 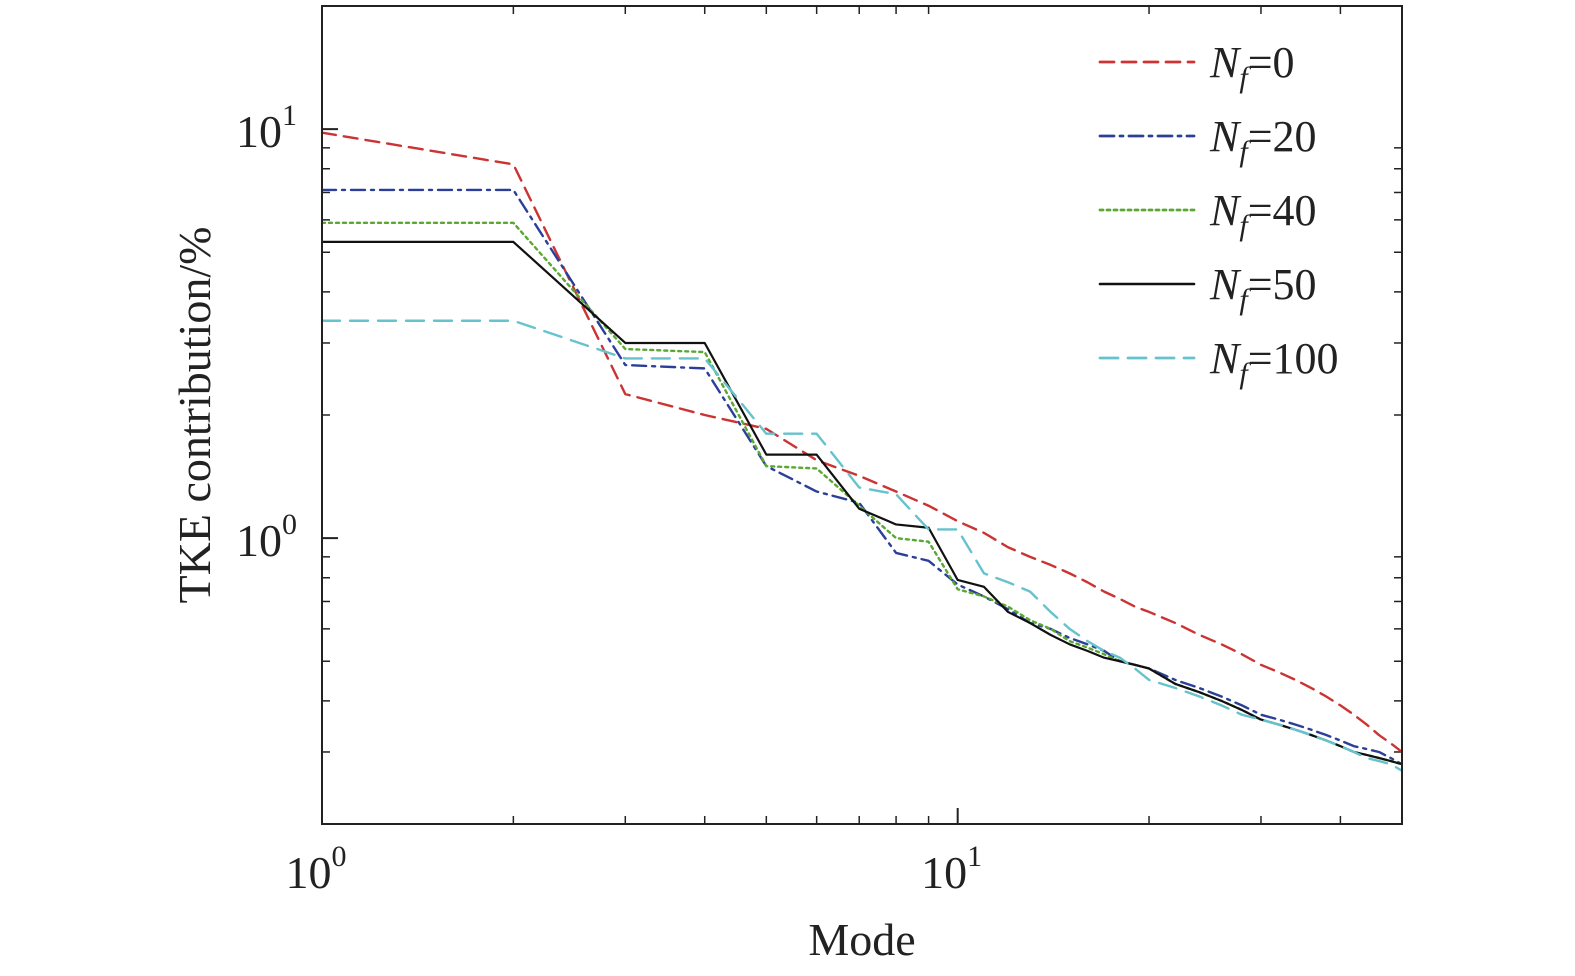 I want to click on legend-value: =20, so click(x=1282, y=136).